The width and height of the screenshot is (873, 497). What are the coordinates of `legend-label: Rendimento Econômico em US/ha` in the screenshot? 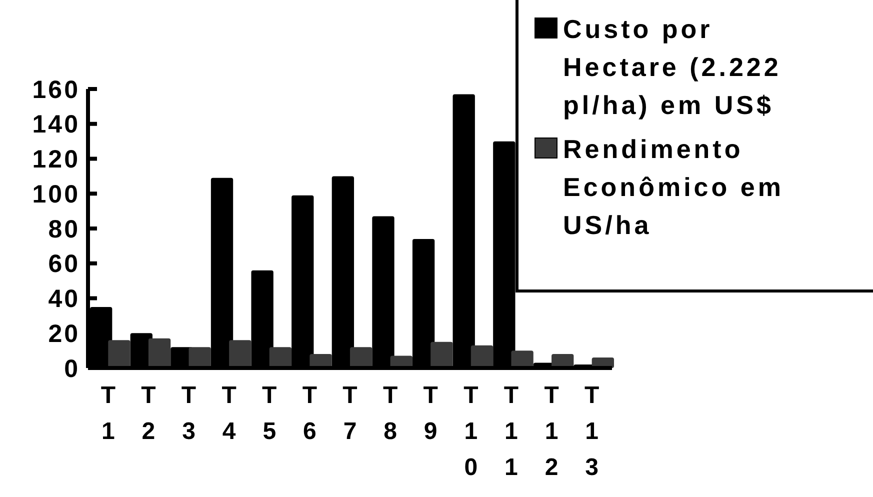 It's located at (673, 187).